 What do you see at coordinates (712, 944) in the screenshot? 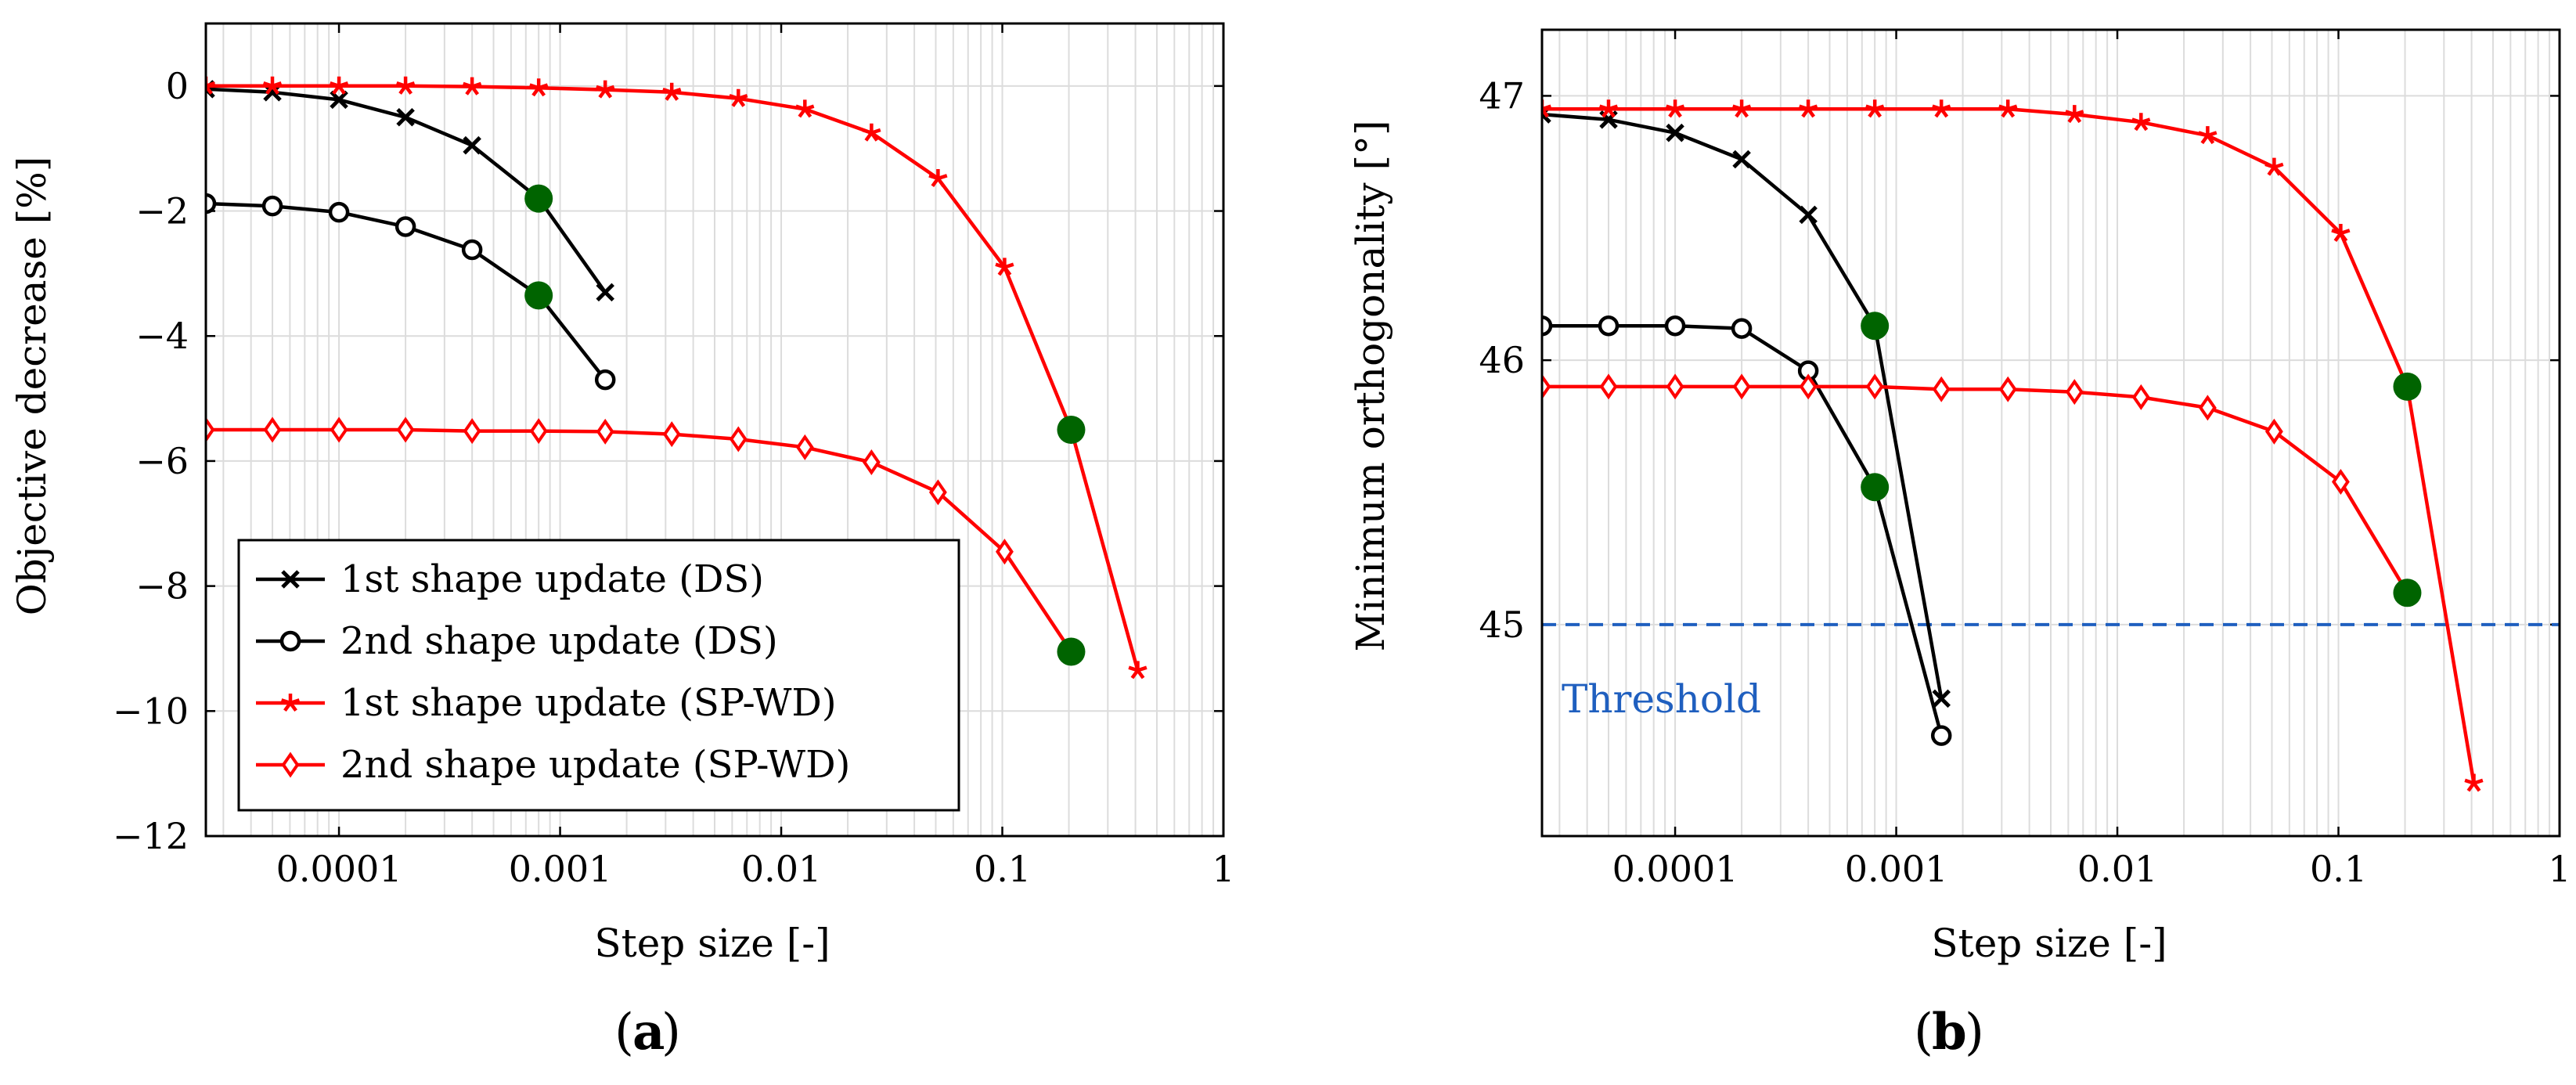
I see `panel-a-xlabel: Step size [-]` at bounding box center [712, 944].